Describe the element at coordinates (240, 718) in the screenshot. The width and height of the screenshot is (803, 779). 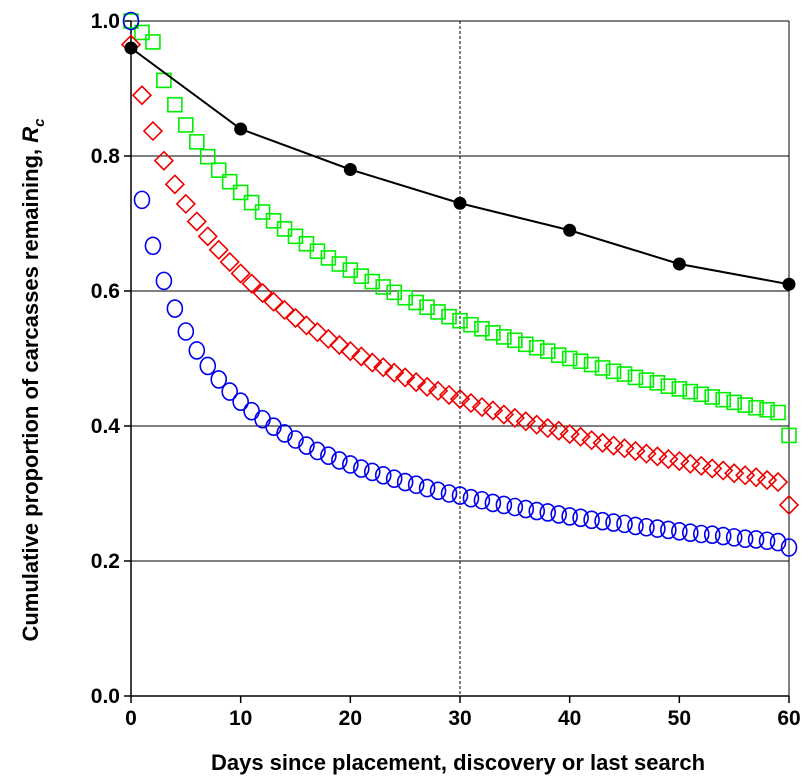
I see `x-tick-label: 10` at that location.